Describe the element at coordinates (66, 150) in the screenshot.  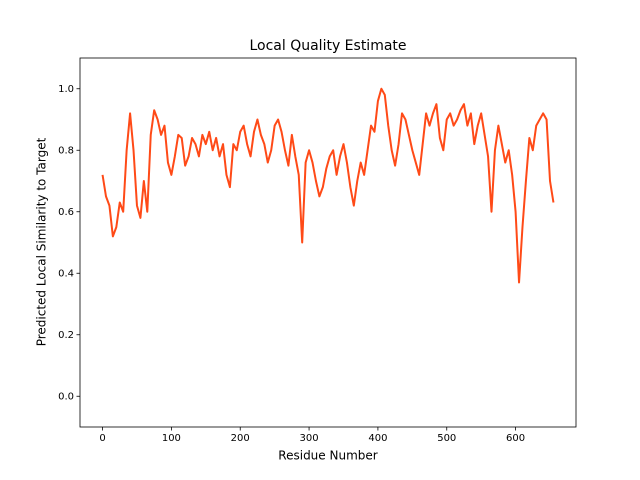
I see `y-tick-label: 0.8` at that location.